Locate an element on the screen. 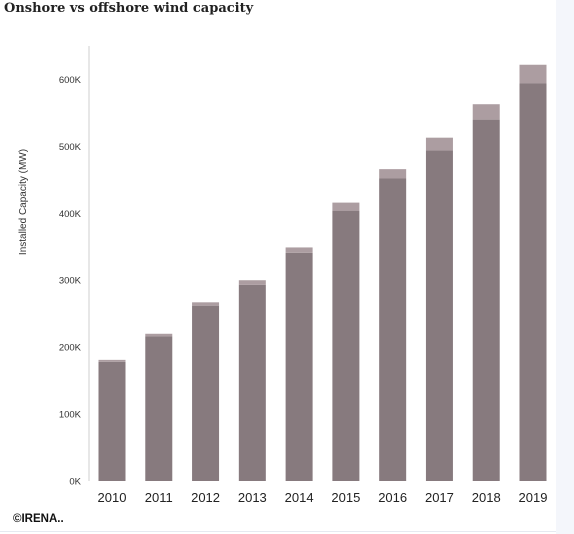 The width and height of the screenshot is (574, 534). x-tick-label: 2016 is located at coordinates (392, 497).